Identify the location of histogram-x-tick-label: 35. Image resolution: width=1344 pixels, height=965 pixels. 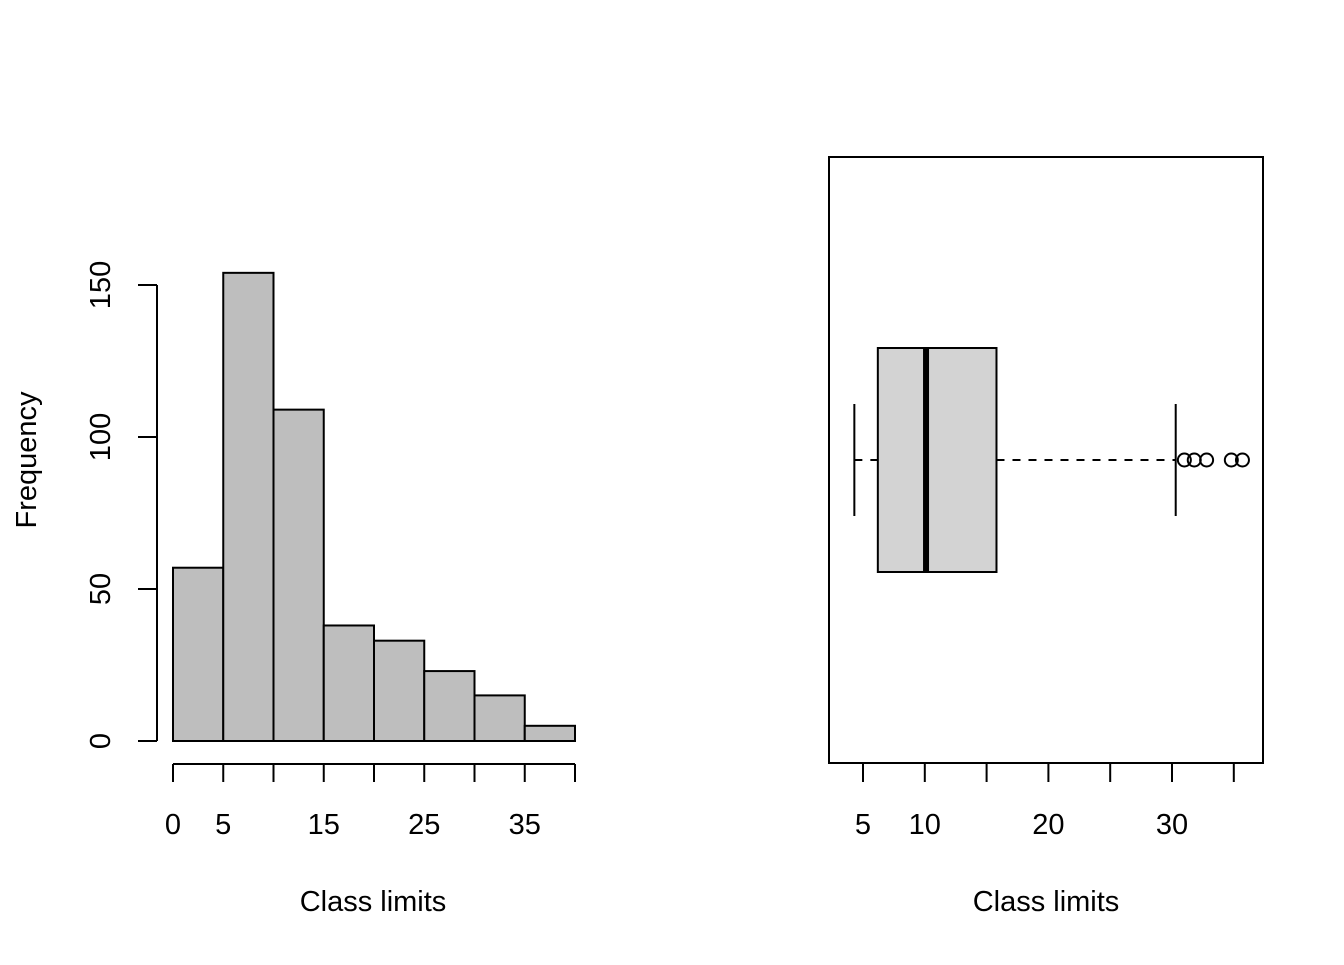
(525, 825).